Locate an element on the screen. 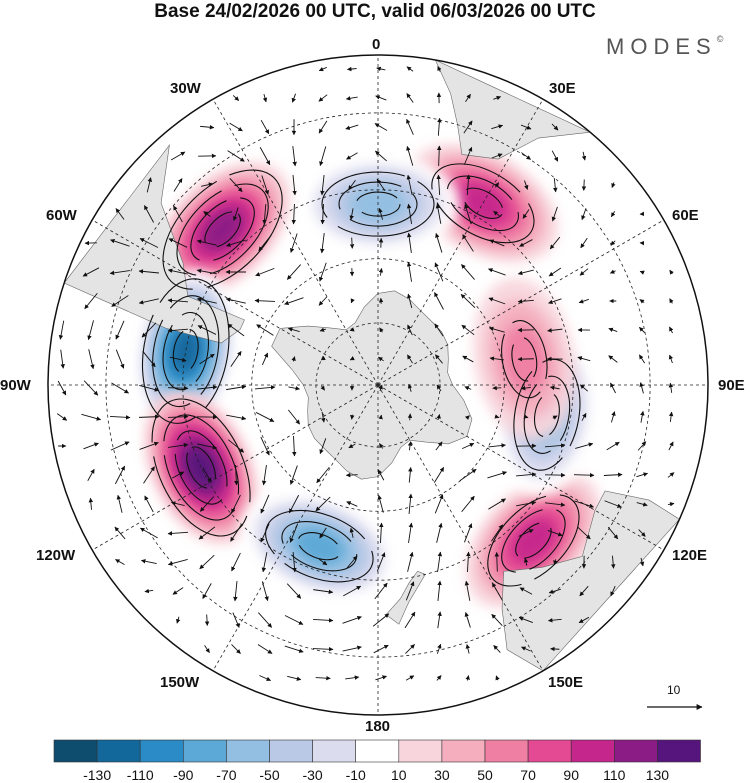  lon-label-60w: 60W is located at coordinates (61, 215).